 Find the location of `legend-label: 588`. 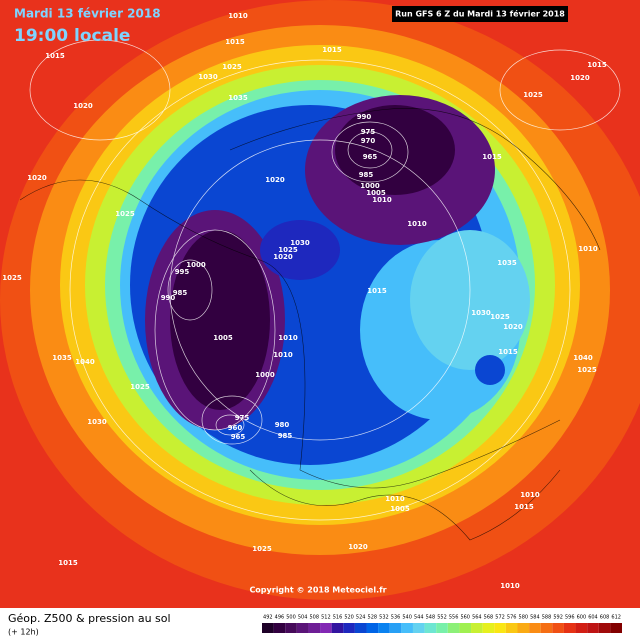

legend-label: 588 is located at coordinates (547, 618).